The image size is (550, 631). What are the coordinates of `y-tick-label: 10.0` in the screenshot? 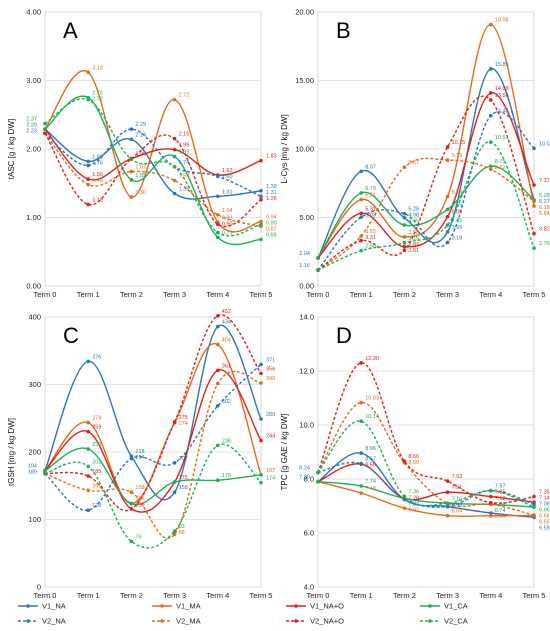 It's located at (306, 425).